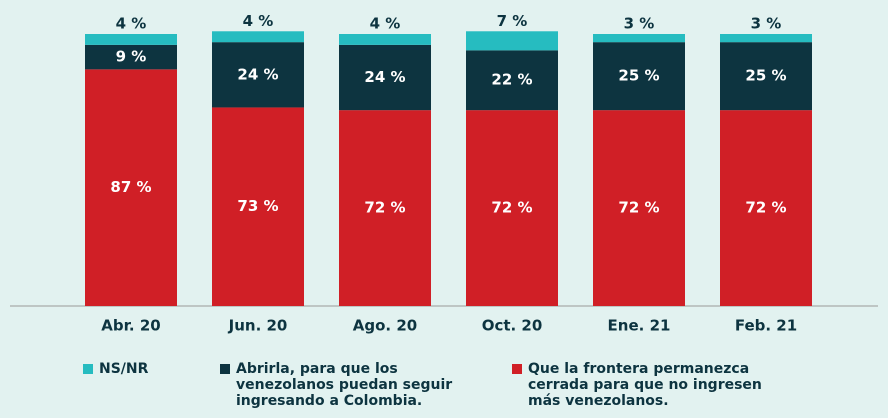  Describe the element at coordinates (130, 326) in the screenshot. I see `x-tick-label: Abr. 20` at that location.